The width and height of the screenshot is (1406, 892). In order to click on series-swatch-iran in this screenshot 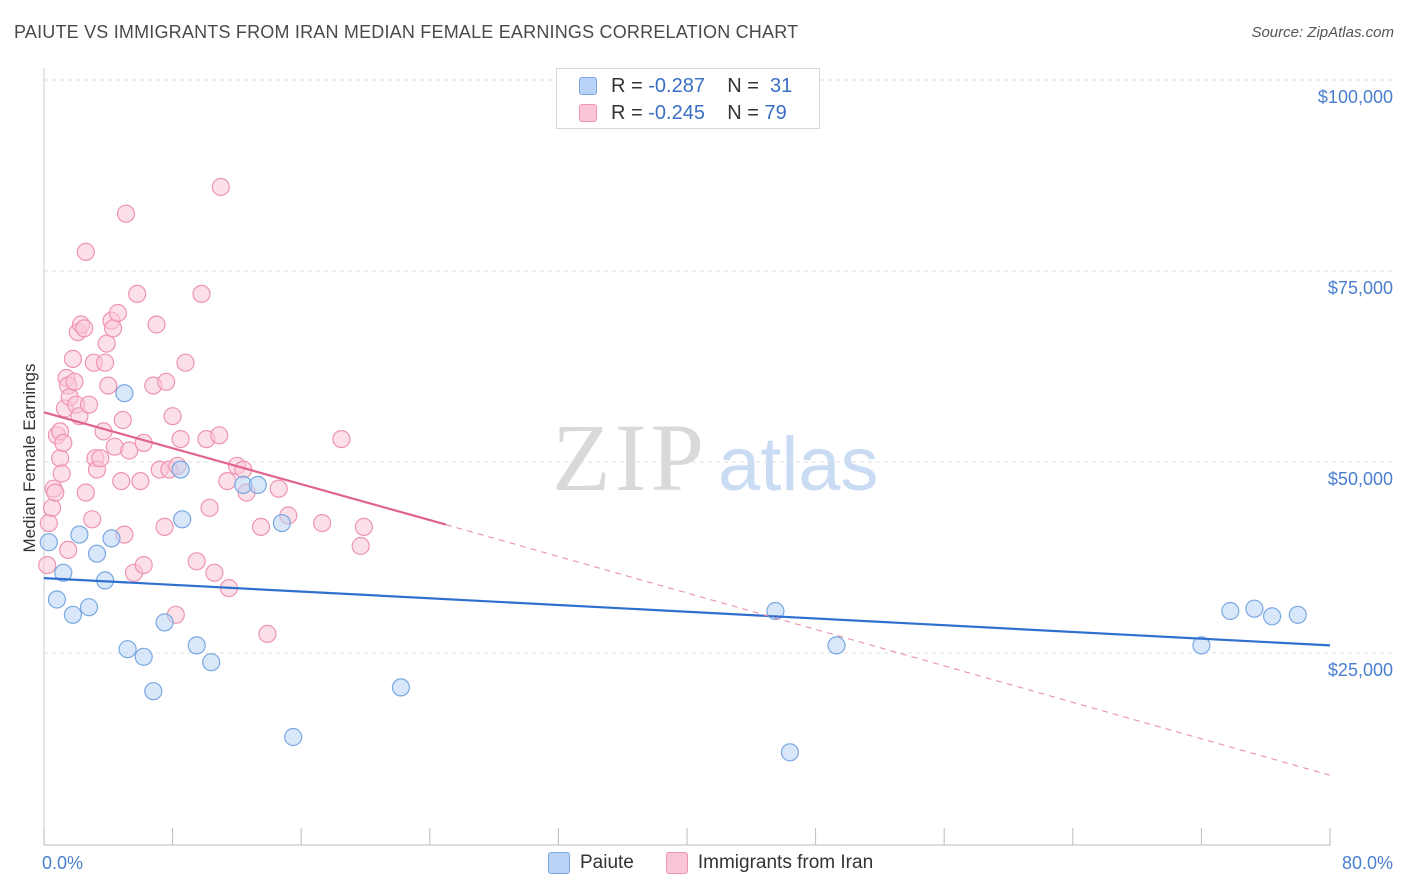, I will do `click(676, 863)`.